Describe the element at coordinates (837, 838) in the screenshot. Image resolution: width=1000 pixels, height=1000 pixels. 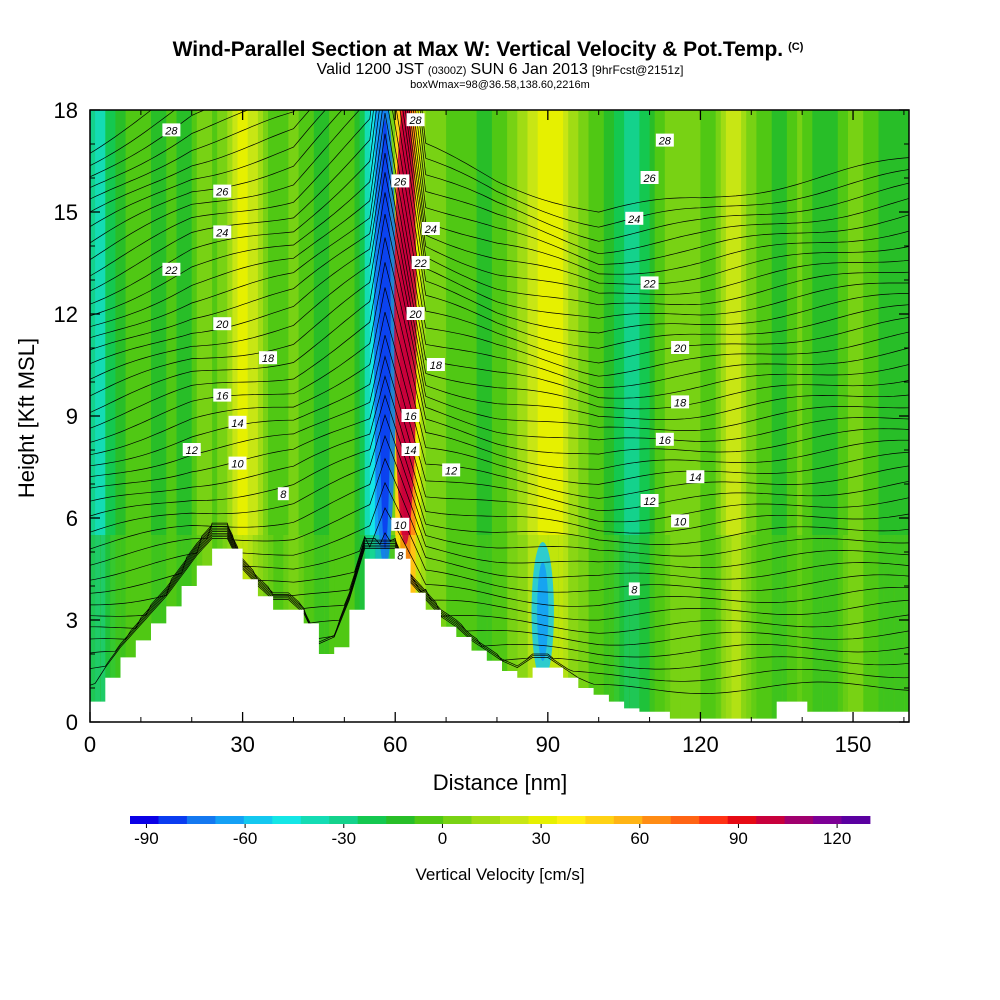
I see `colorbar-tick-label: 120` at that location.